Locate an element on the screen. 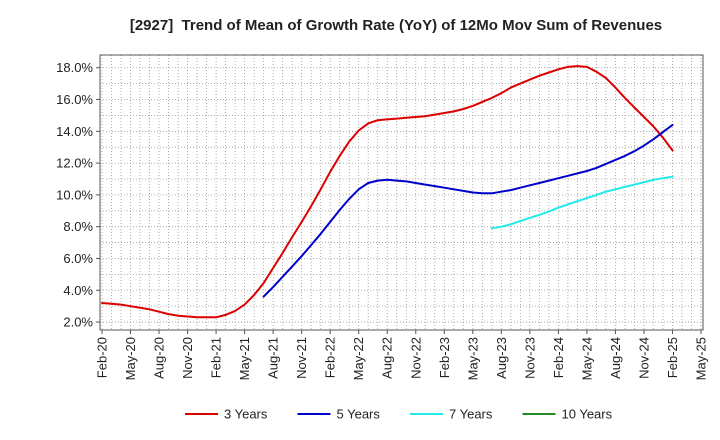  legend-item-3-years: 3 Years is located at coordinates (226, 414).